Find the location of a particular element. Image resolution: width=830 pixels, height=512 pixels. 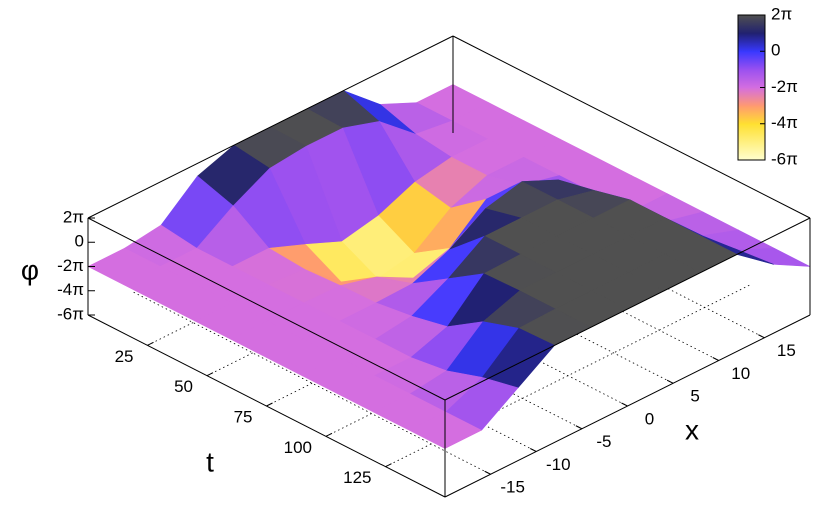

x-tick-label: -10 is located at coordinates (558, 464).